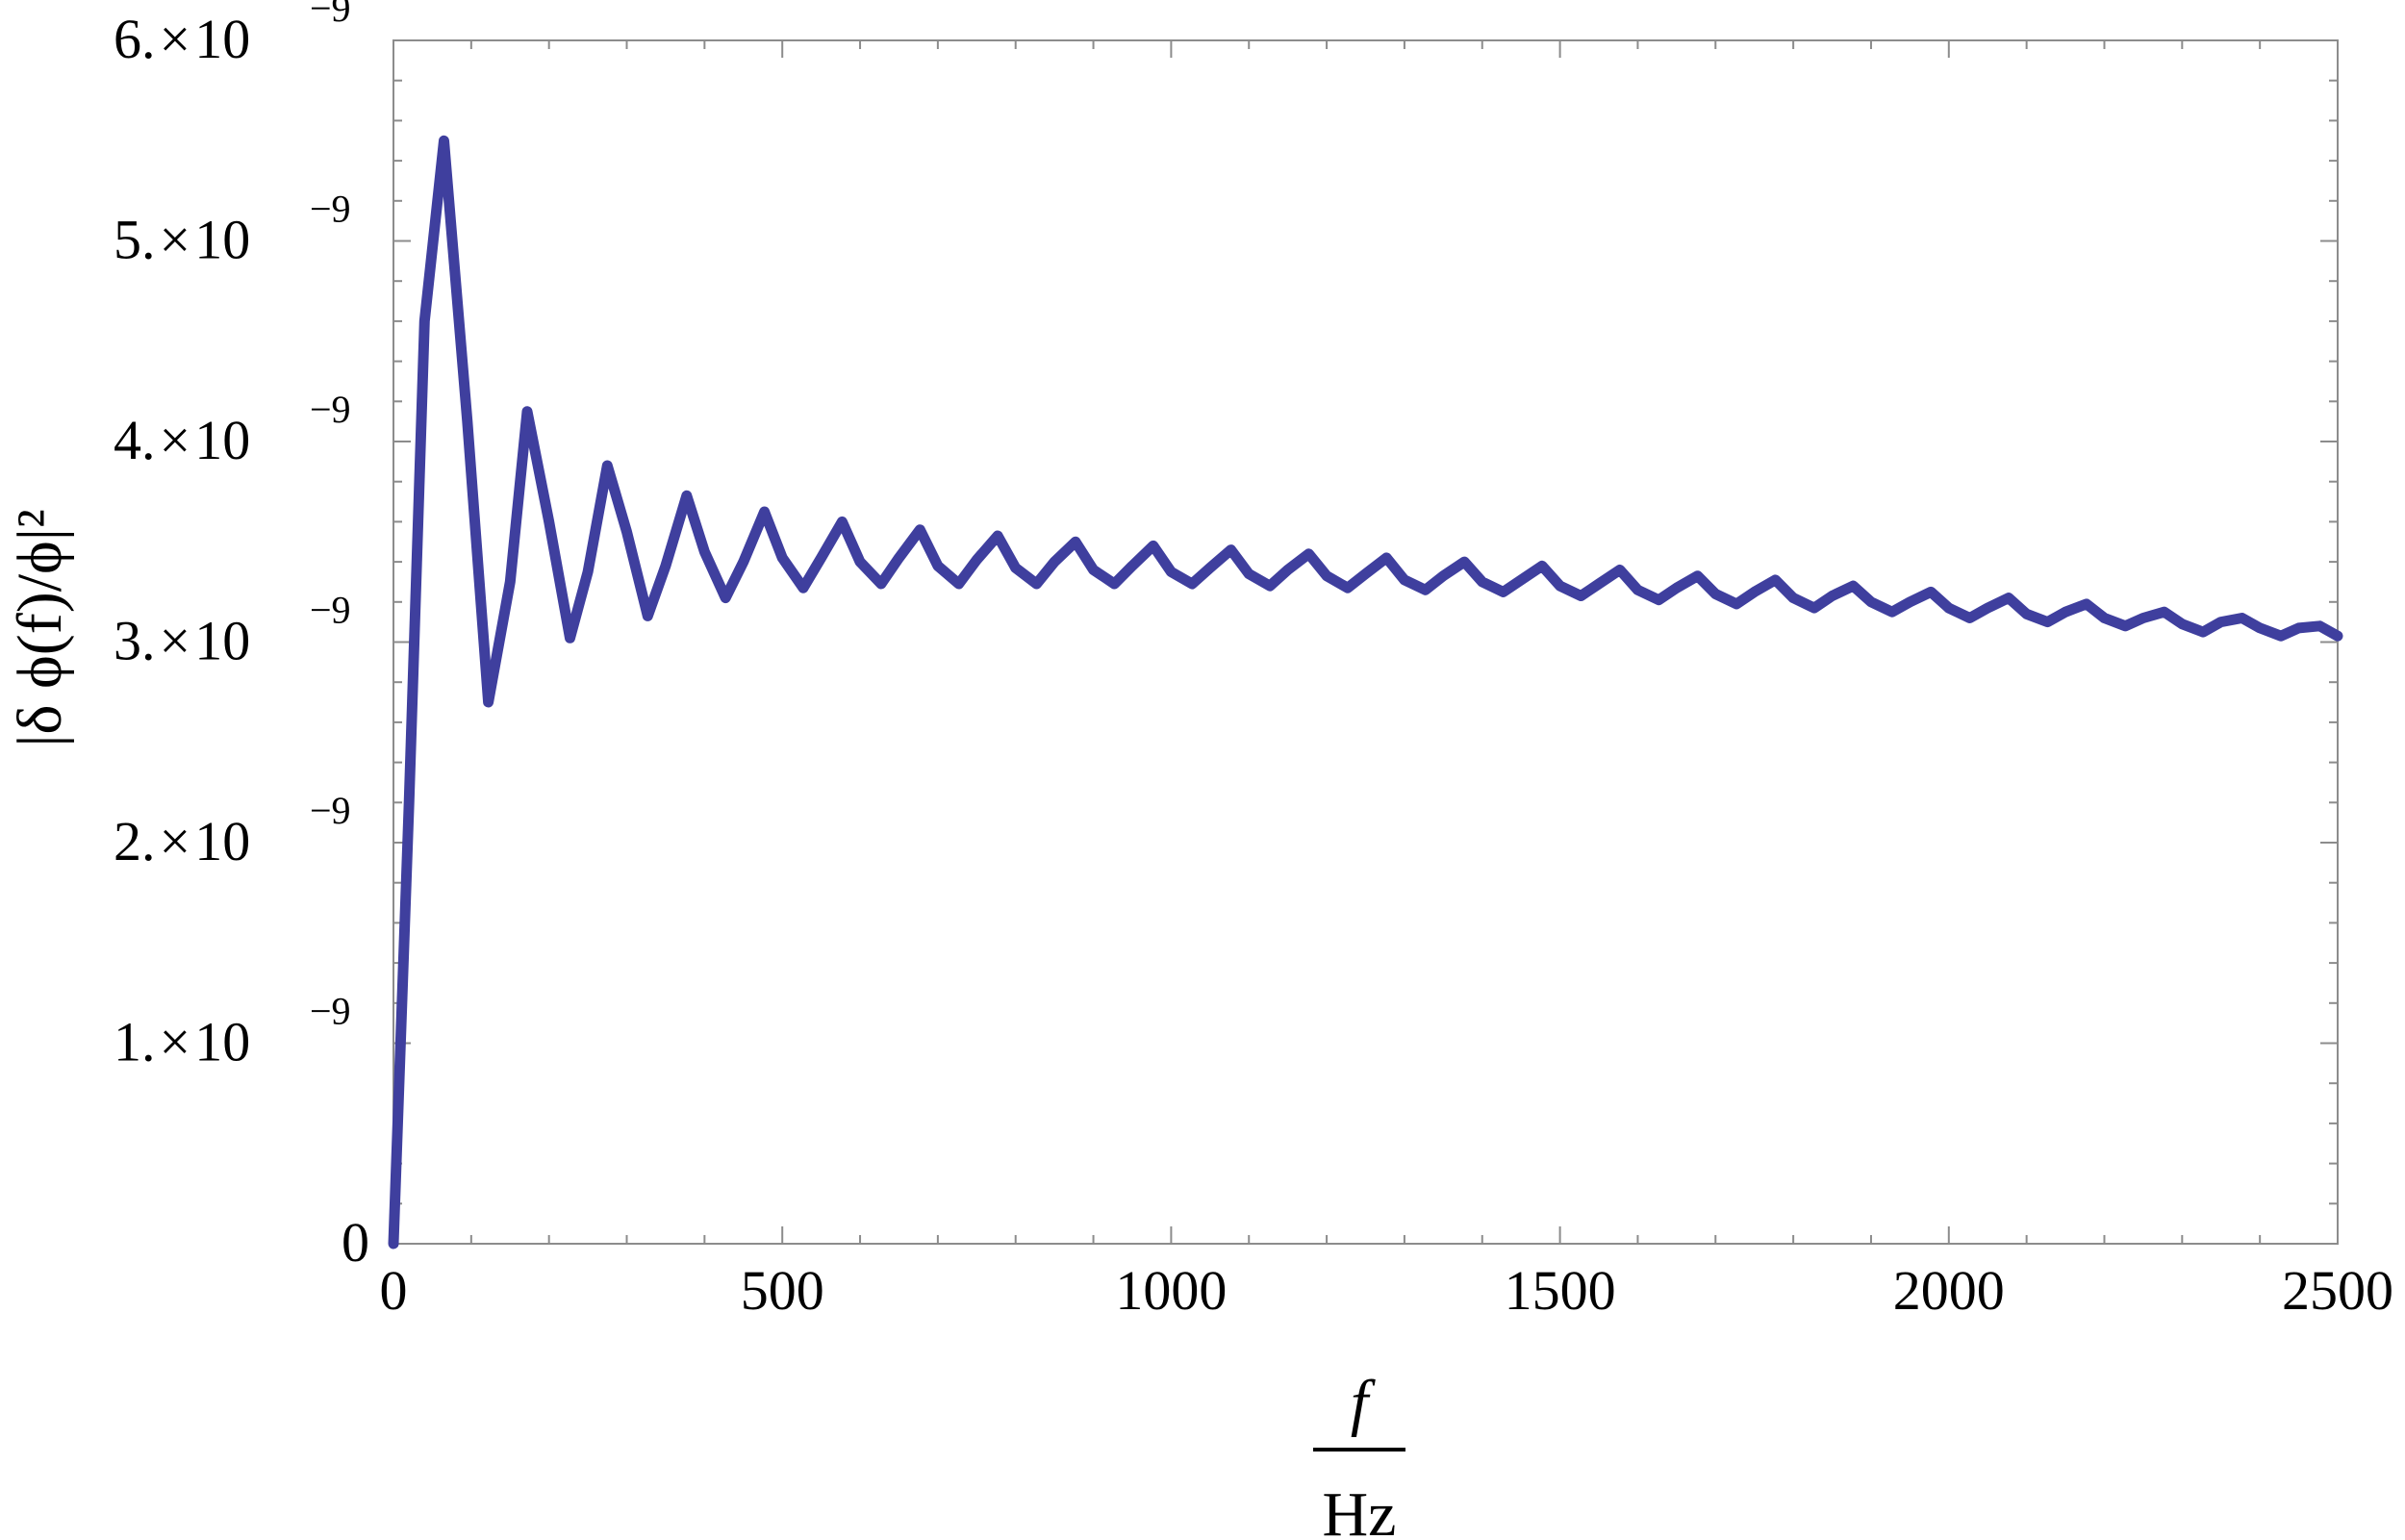  What do you see at coordinates (782, 1290) in the screenshot?
I see `x-tick-label: 500` at bounding box center [782, 1290].